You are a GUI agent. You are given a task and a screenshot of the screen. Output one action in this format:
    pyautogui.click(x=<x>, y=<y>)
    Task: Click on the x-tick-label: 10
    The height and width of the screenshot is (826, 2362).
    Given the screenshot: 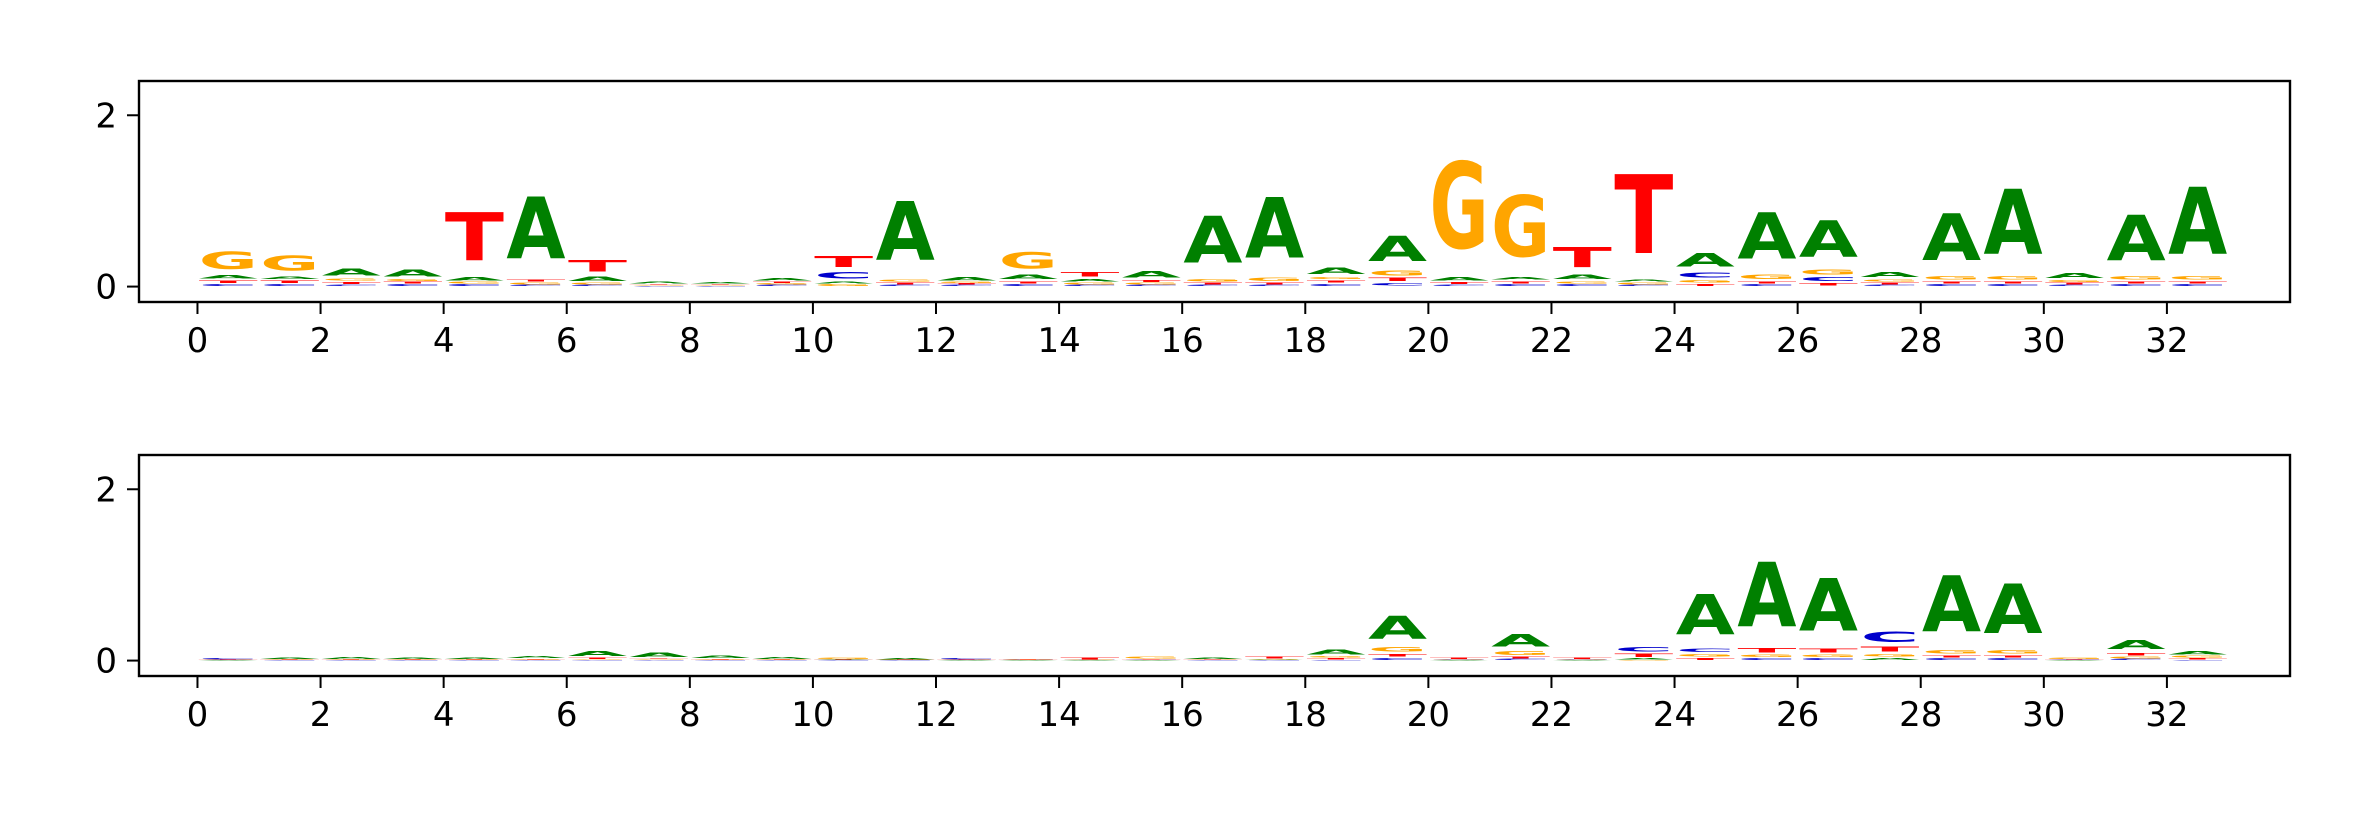 What is the action you would take?
    pyautogui.click(x=812, y=715)
    